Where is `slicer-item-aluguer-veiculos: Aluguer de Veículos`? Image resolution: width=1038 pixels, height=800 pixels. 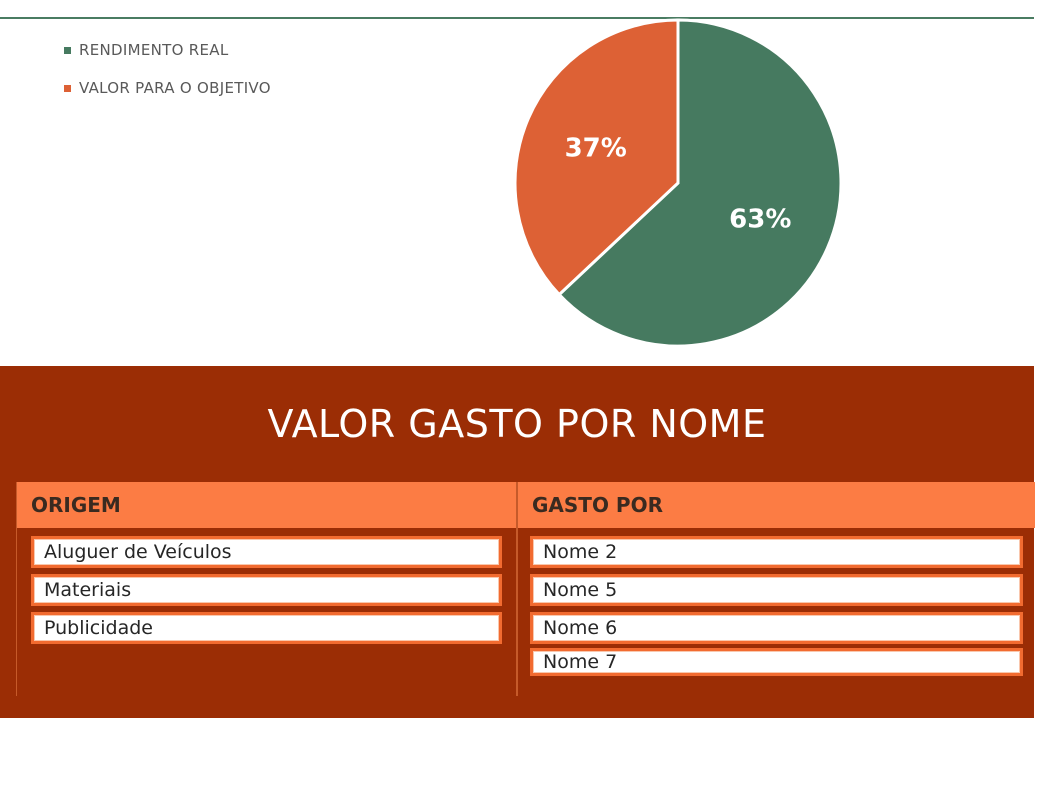
slicer-item-aluguer-veiculos: Aluguer de Veículos is located at coordinates (266, 552).